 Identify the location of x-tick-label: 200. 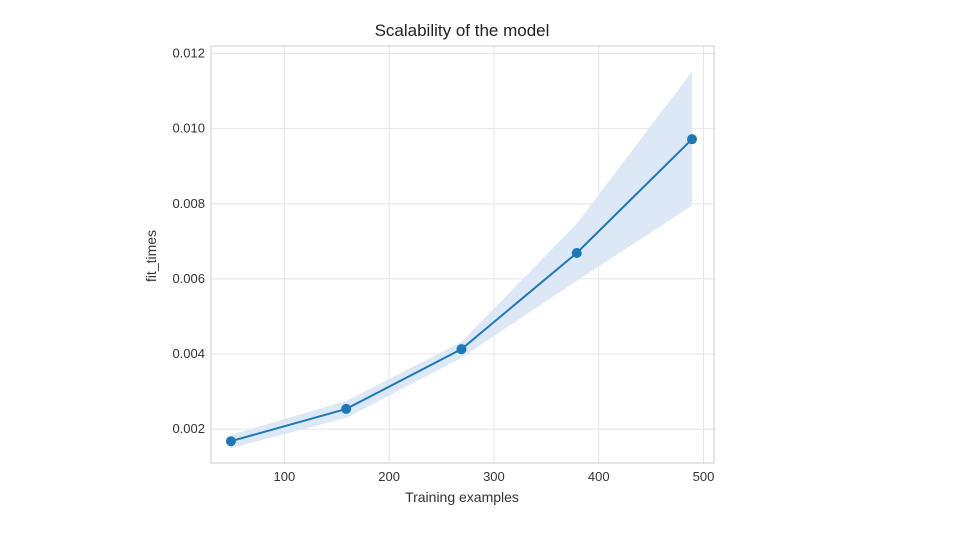
(389, 476).